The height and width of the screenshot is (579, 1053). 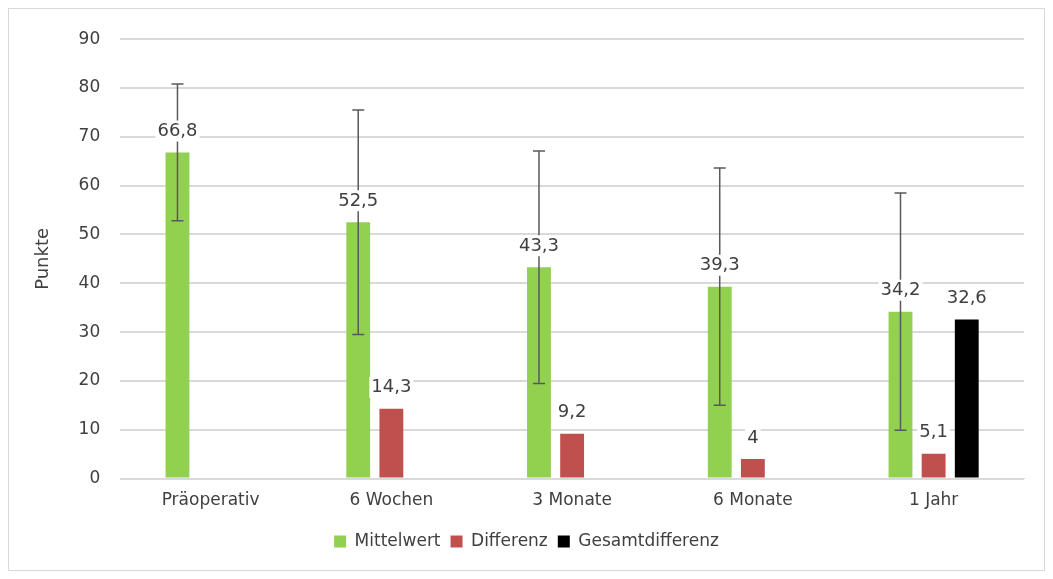 I want to click on data-label: 66,8, so click(x=177, y=130).